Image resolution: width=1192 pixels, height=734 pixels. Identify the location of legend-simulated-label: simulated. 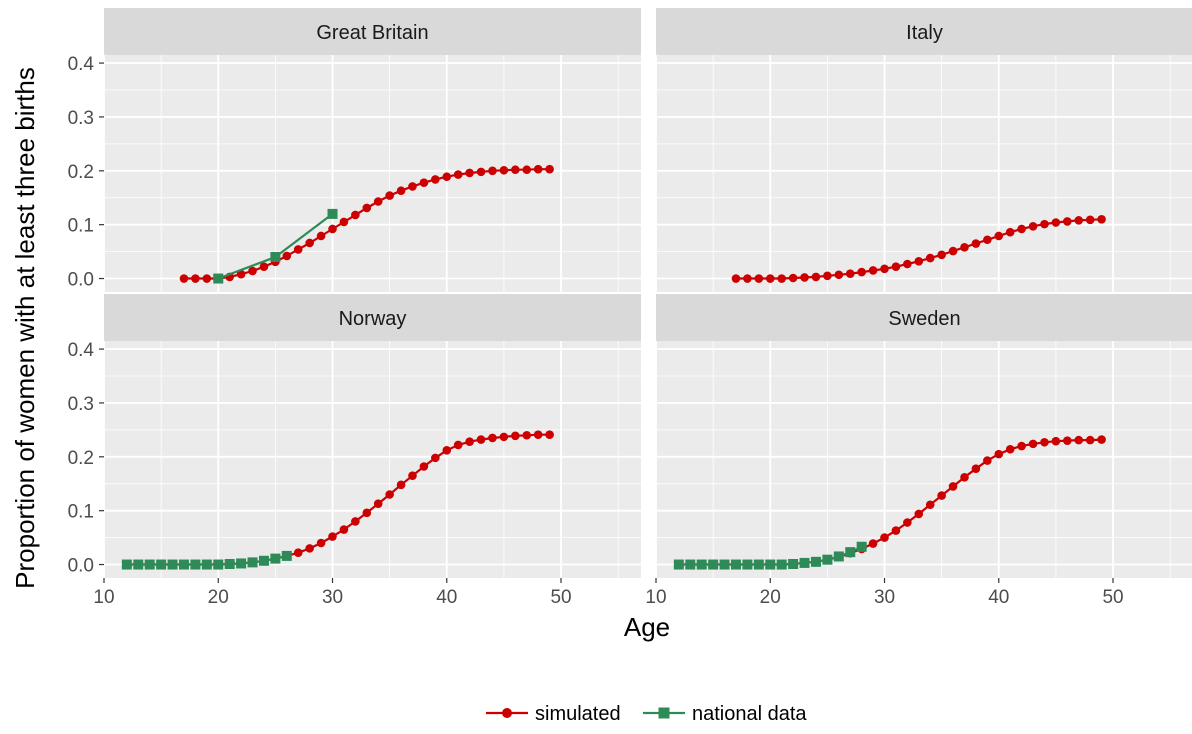
(578, 714).